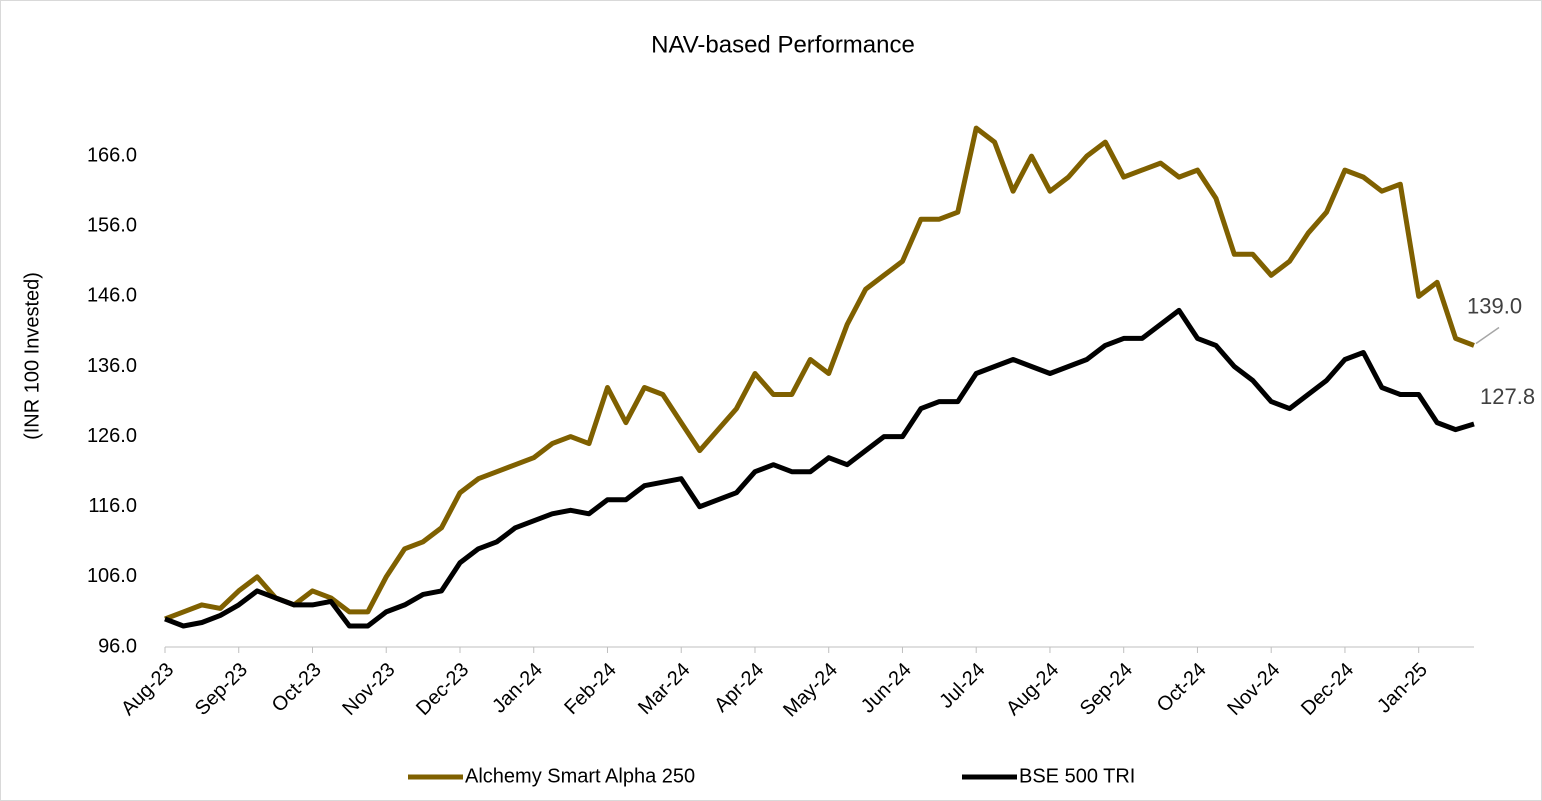 This screenshot has height=801, width=1542. I want to click on y-tick-label: 126.0, so click(112, 436).